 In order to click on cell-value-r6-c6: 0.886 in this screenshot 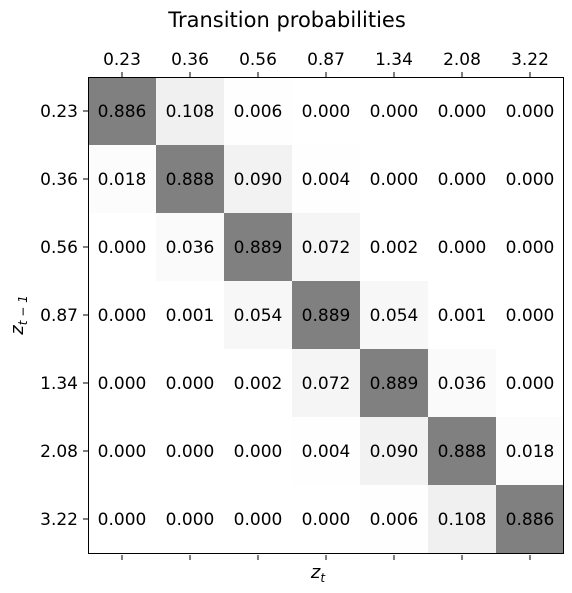, I will do `click(530, 520)`.